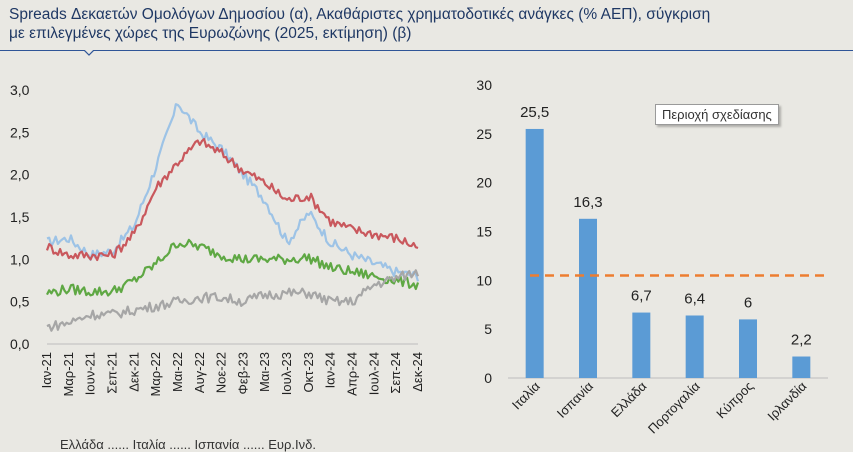  Describe the element at coordinates (734, 400) in the screenshot. I see `category-label: Κύπρος` at that location.